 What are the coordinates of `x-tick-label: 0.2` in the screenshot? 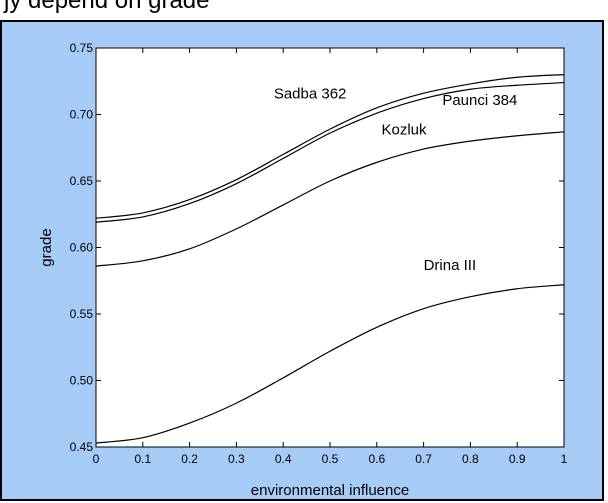 It's located at (189, 459).